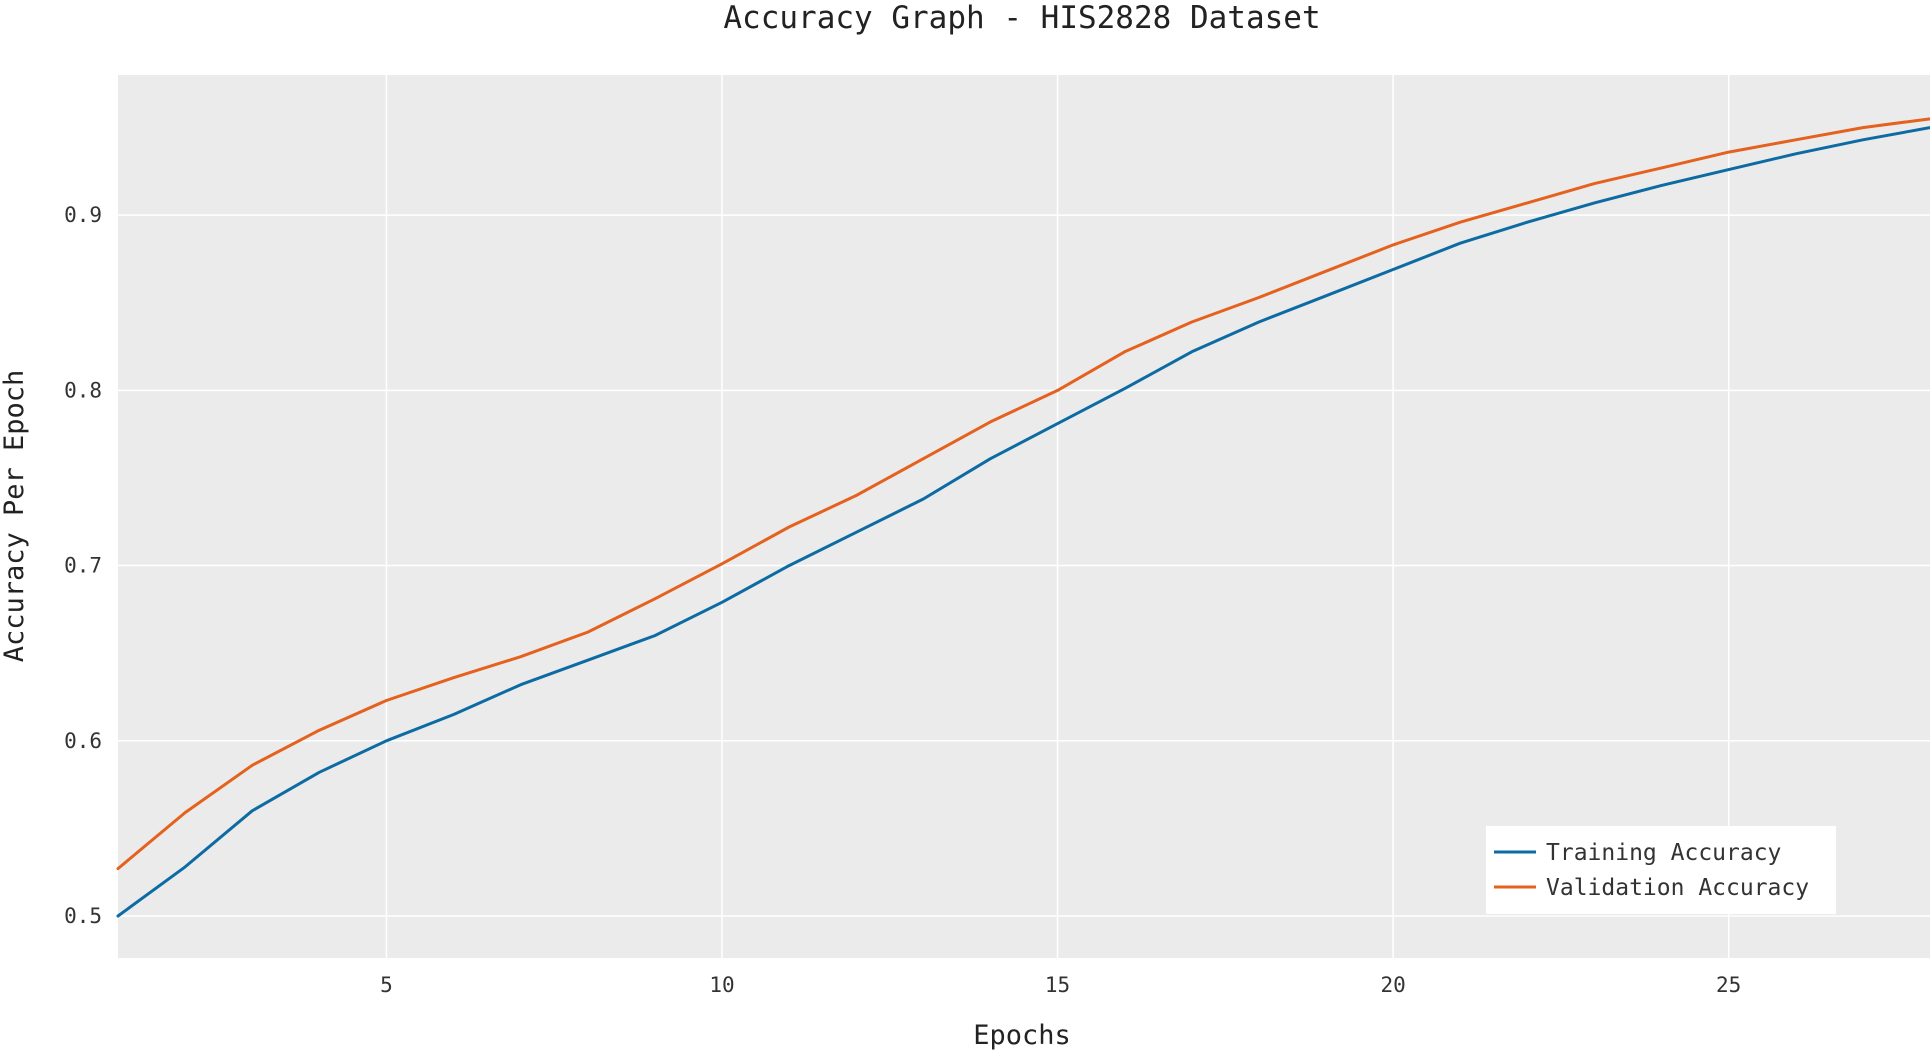 This screenshot has width=1930, height=1056. I want to click on y-tick-label: 0.9, so click(83, 215).